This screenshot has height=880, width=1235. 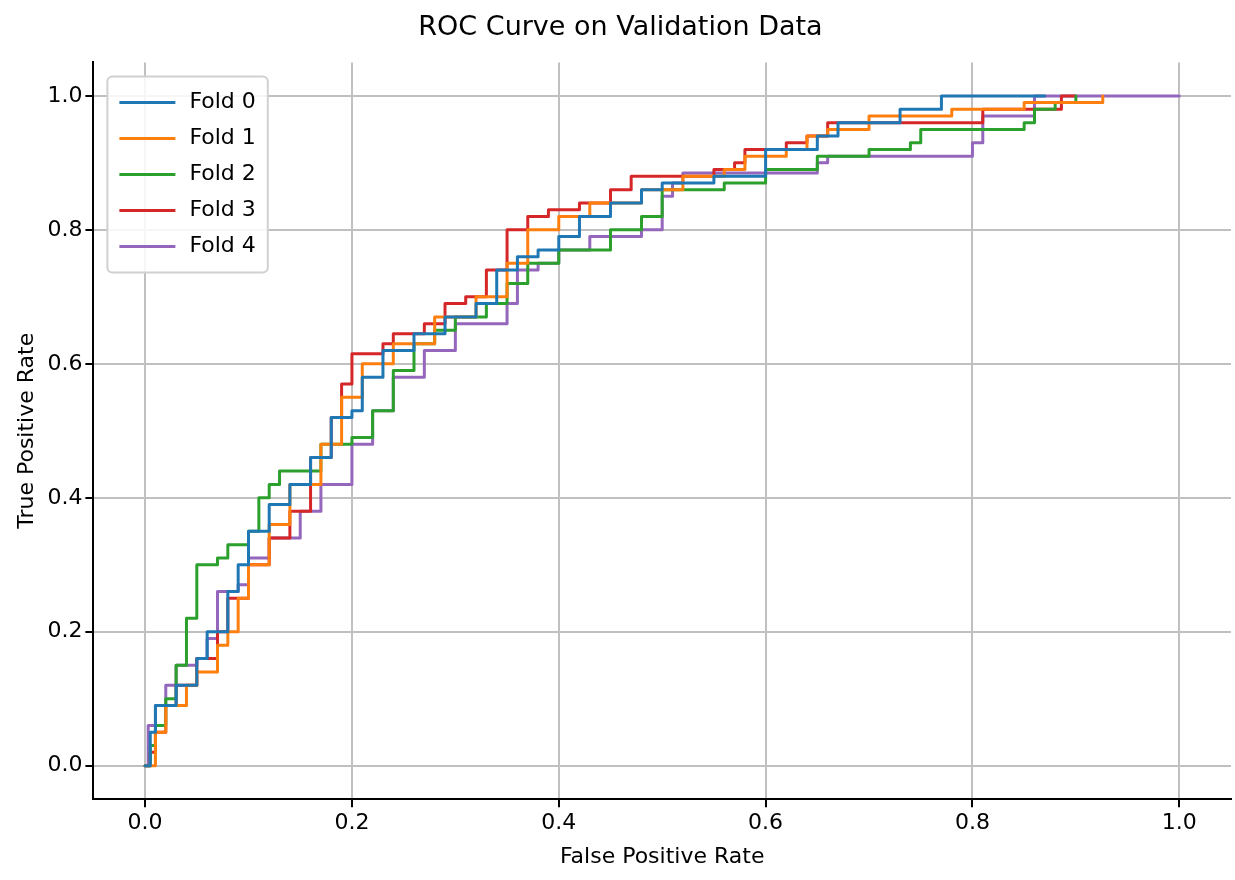 What do you see at coordinates (65, 496) in the screenshot?
I see `y-tick-label: 0.4` at bounding box center [65, 496].